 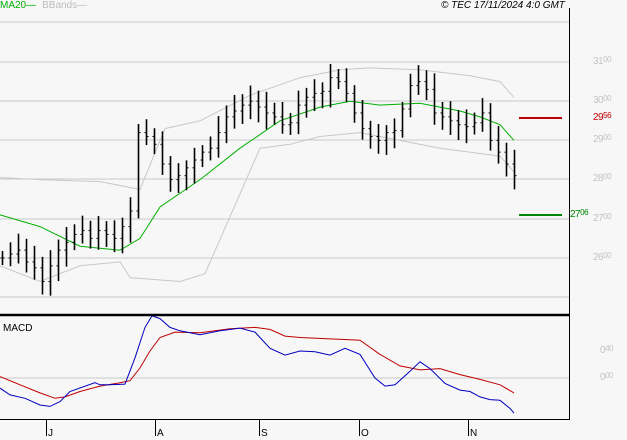 What do you see at coordinates (474, 433) in the screenshot?
I see `month-label: N` at bounding box center [474, 433].